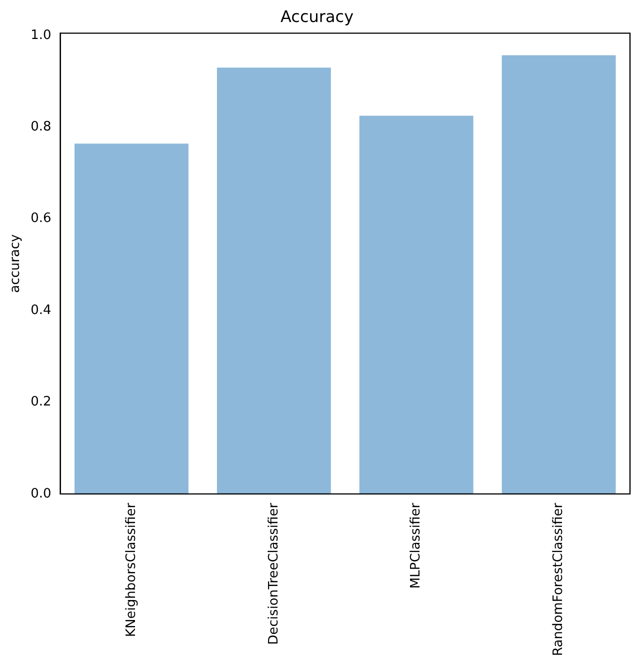  I want to click on x-tick-label: MLPClassifier, so click(416, 545).